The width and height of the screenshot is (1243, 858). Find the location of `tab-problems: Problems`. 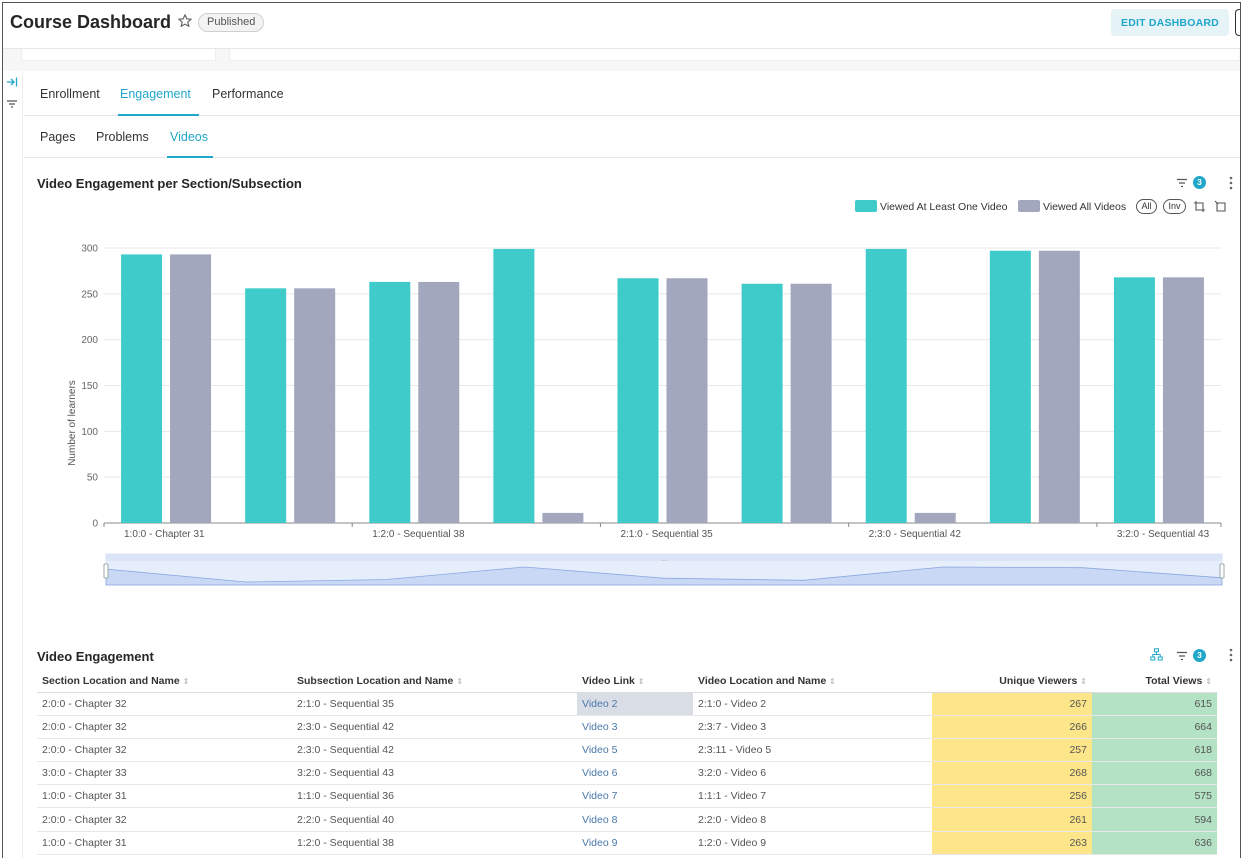

tab-problems: Problems is located at coordinates (122, 137).